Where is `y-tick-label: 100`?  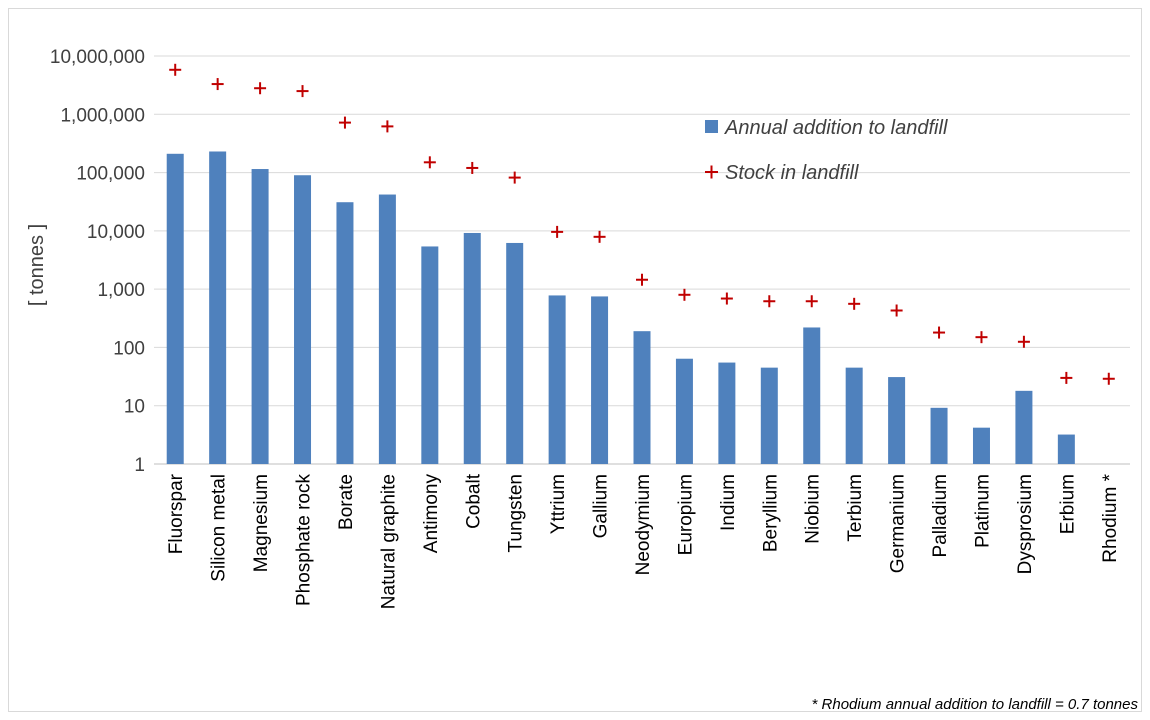 y-tick-label: 100 is located at coordinates (129, 348).